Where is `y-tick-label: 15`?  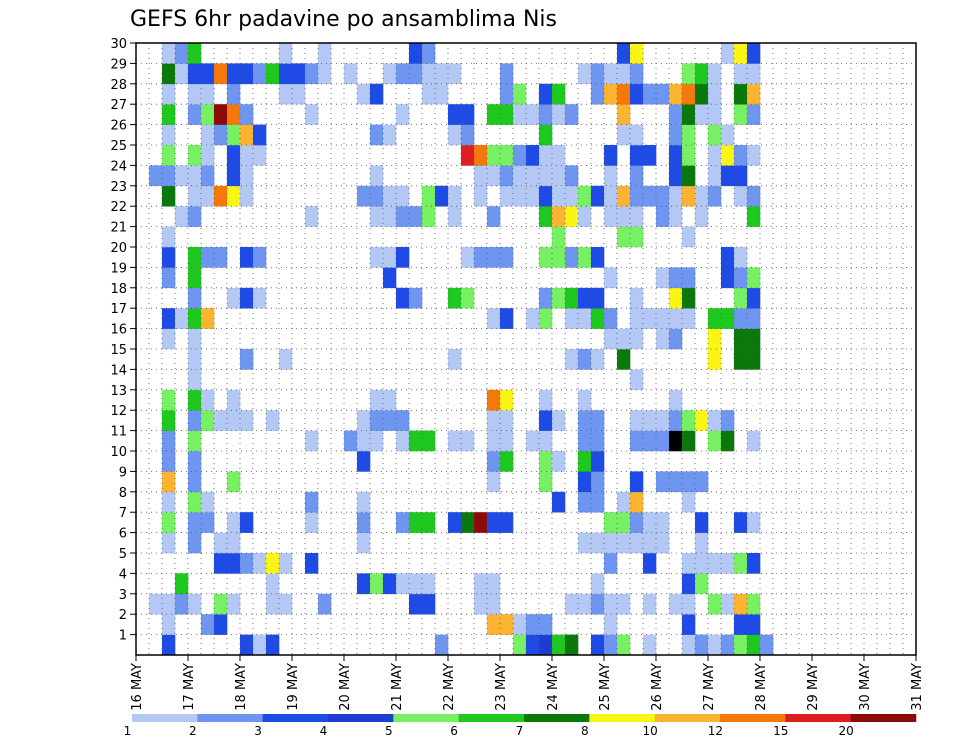
y-tick-label: 15 is located at coordinates (118, 350).